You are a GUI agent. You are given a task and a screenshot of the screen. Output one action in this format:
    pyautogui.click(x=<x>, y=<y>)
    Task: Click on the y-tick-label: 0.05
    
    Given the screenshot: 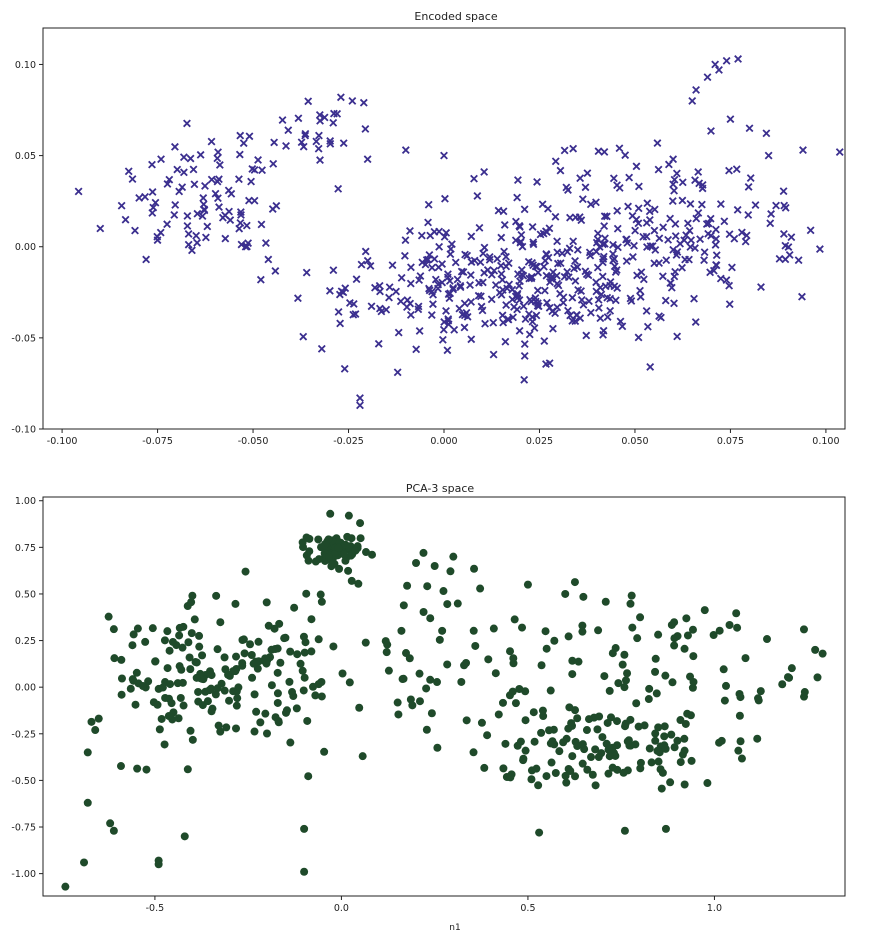 What is the action you would take?
    pyautogui.click(x=25, y=156)
    